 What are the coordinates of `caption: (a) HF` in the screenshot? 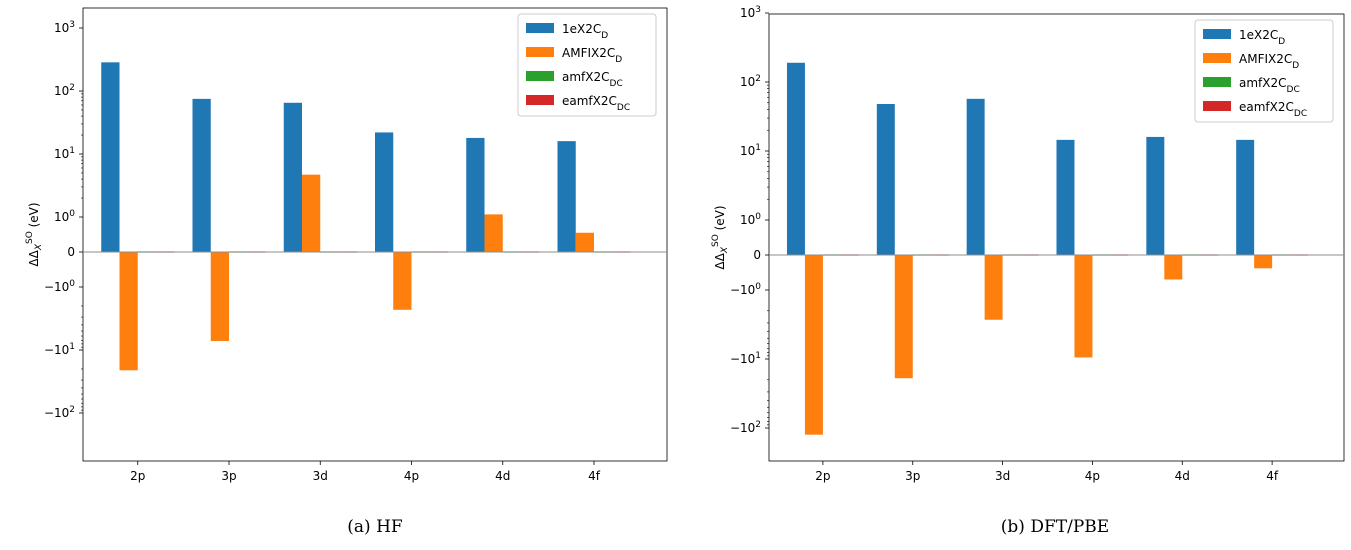 It's located at (375, 527).